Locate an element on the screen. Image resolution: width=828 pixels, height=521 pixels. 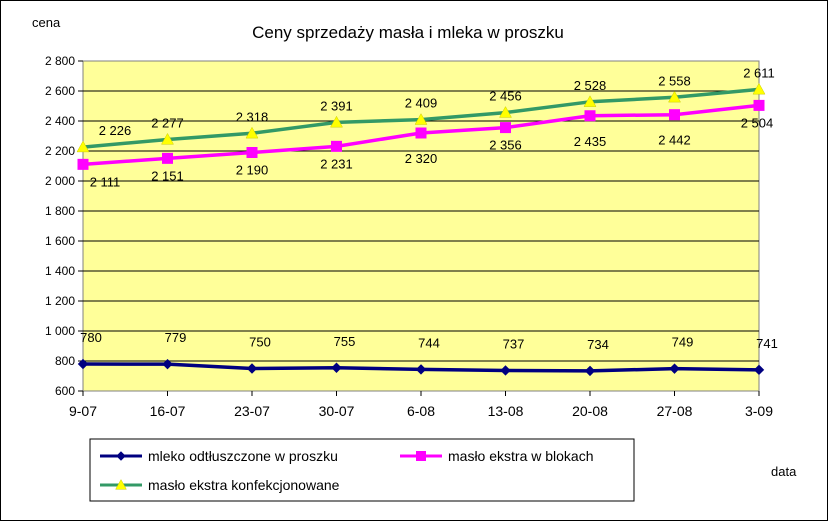
x-tick-label: 16-07 is located at coordinates (168, 411).